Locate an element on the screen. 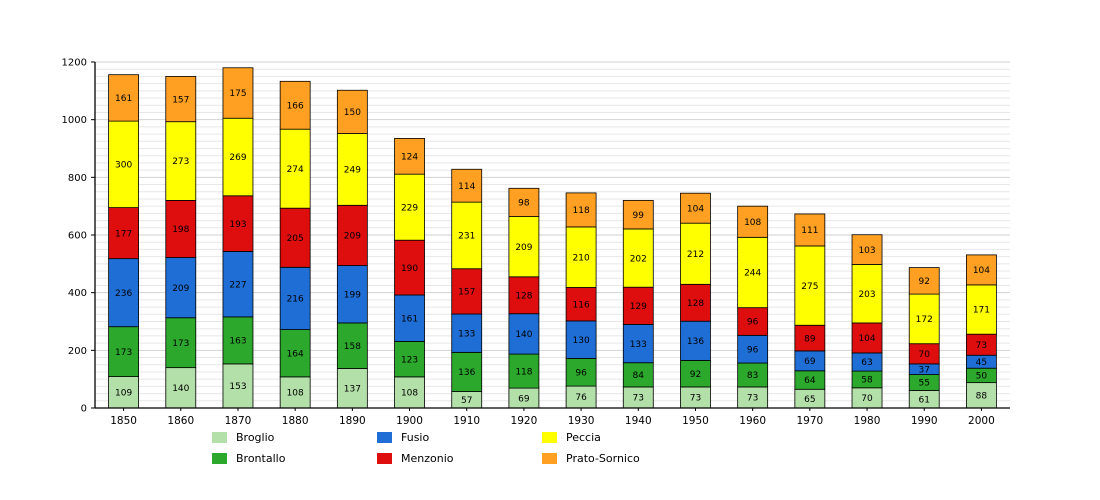 This screenshot has height=500, width=1100. x-tick-label: 1870 is located at coordinates (238, 421).